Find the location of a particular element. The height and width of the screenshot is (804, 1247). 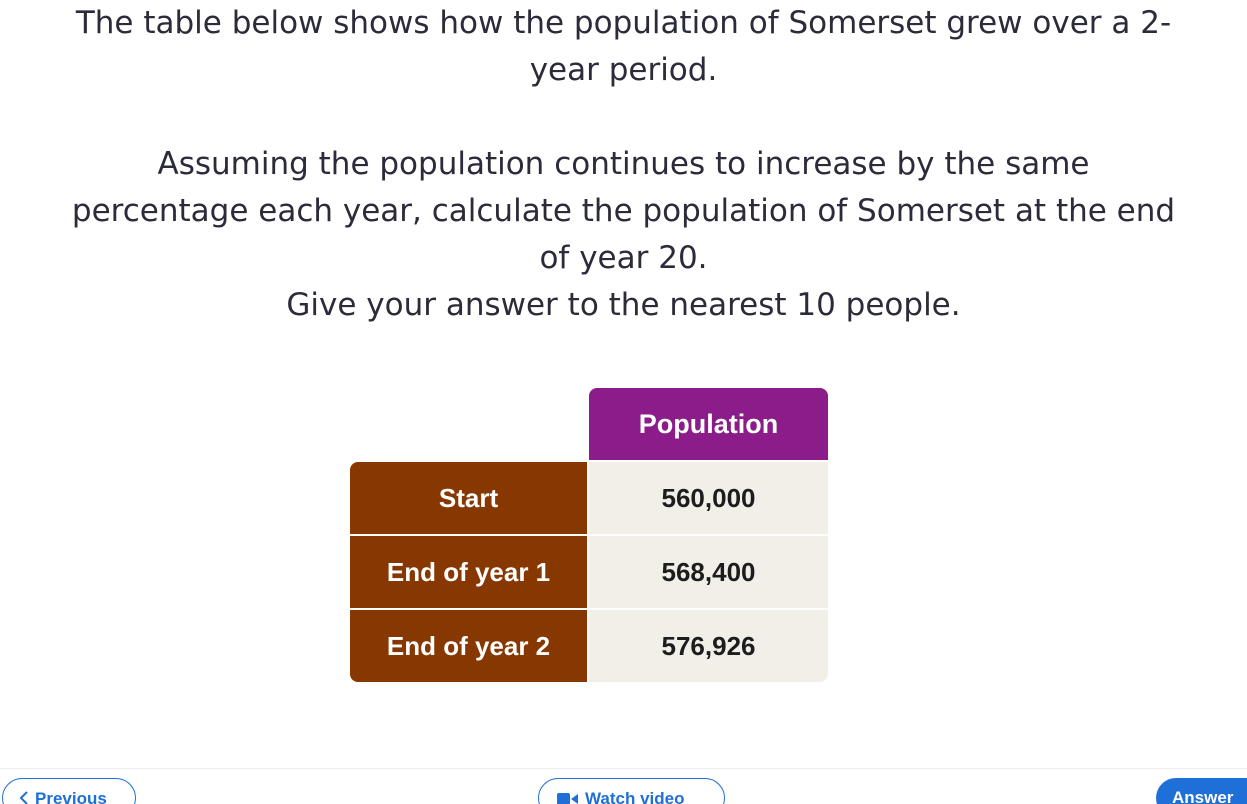

answer-label: Answer is located at coordinates (1203, 796).